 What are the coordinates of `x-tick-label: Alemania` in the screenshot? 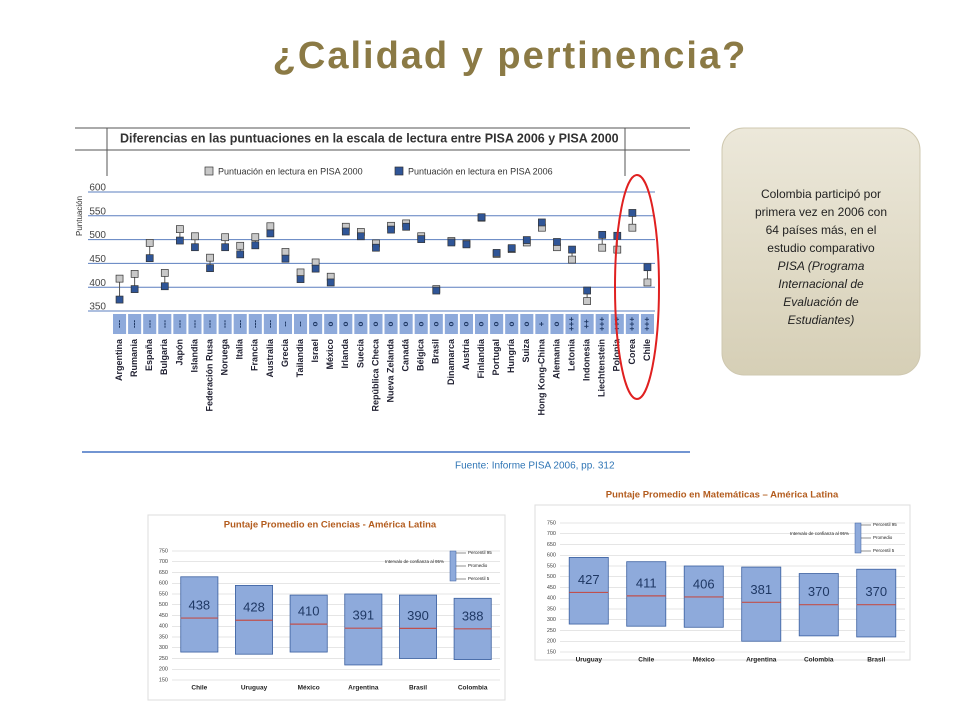 It's located at (556, 358).